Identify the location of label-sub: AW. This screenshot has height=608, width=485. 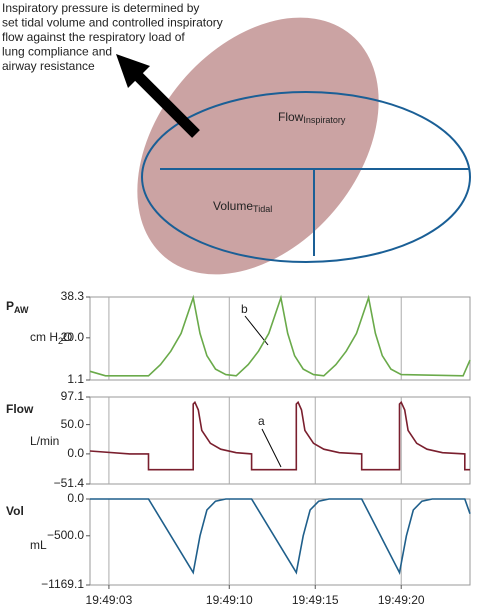
(21, 310).